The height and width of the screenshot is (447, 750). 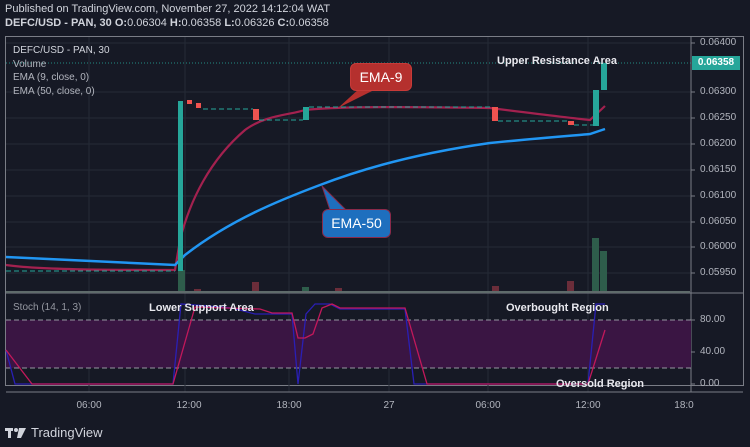 I want to click on open-value: 0.06304, so click(x=147, y=23).